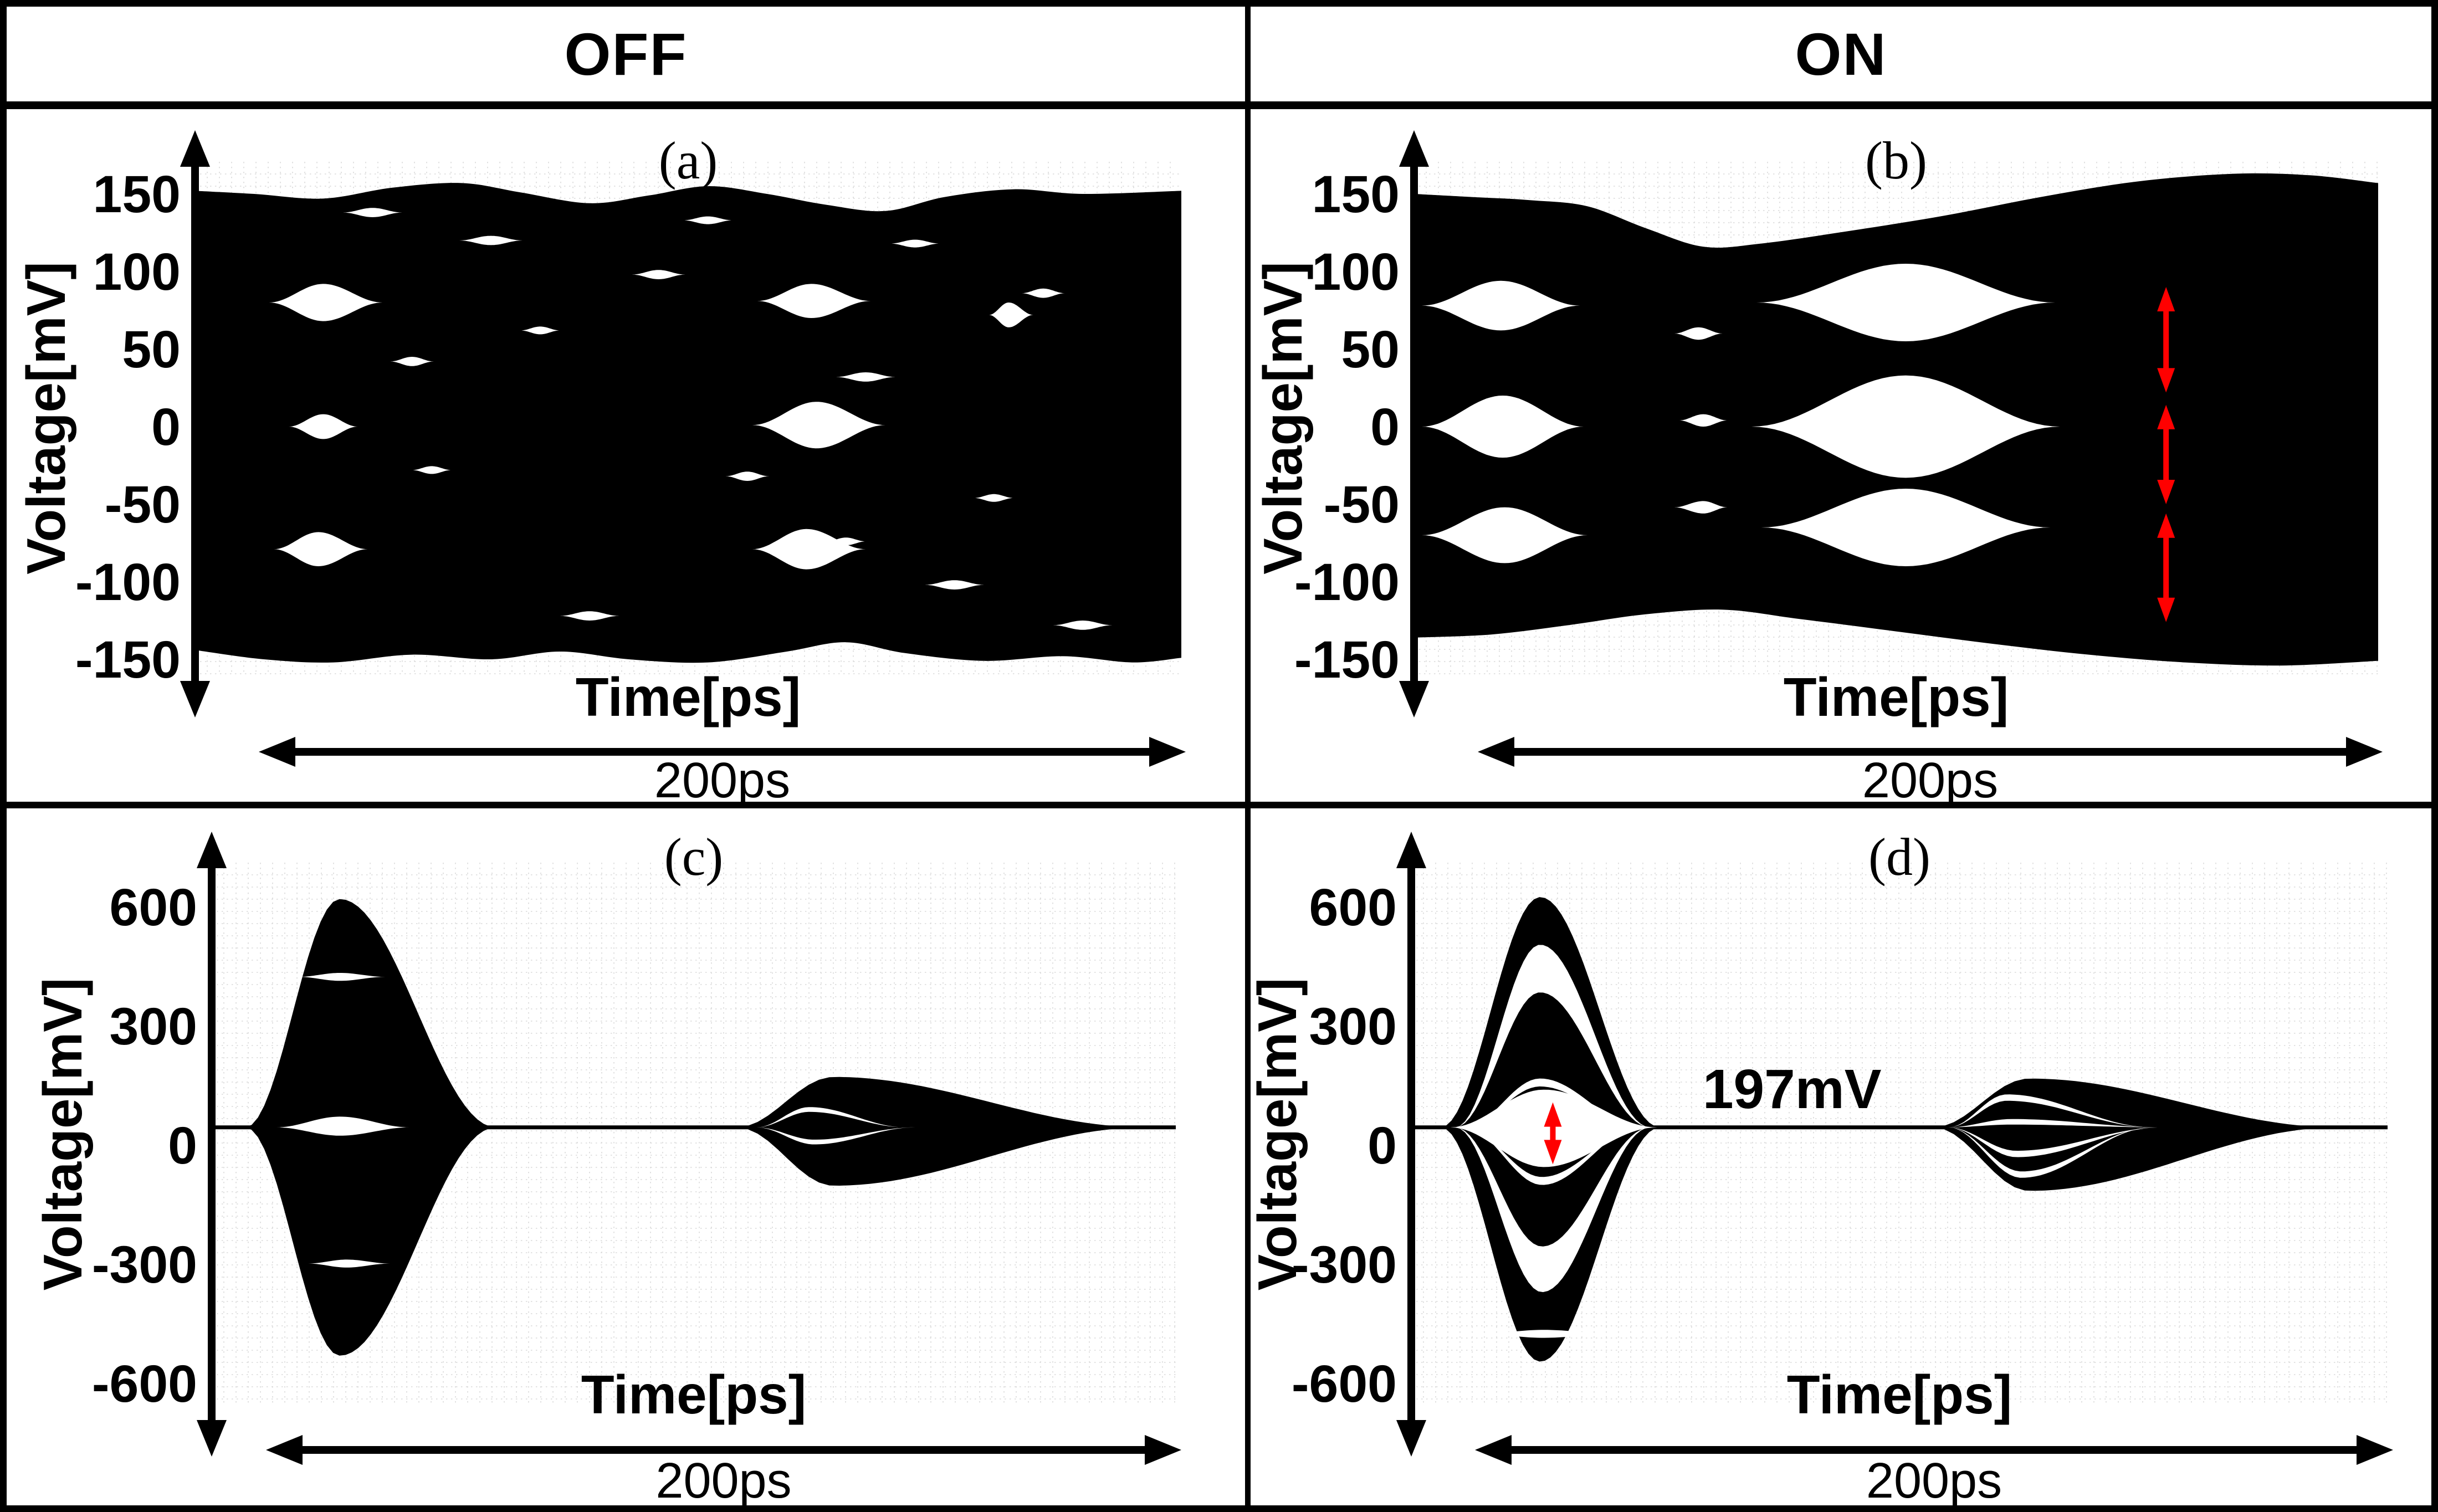  Describe the element at coordinates (153, 908) in the screenshot. I see `y-tick-label: 600` at that location.